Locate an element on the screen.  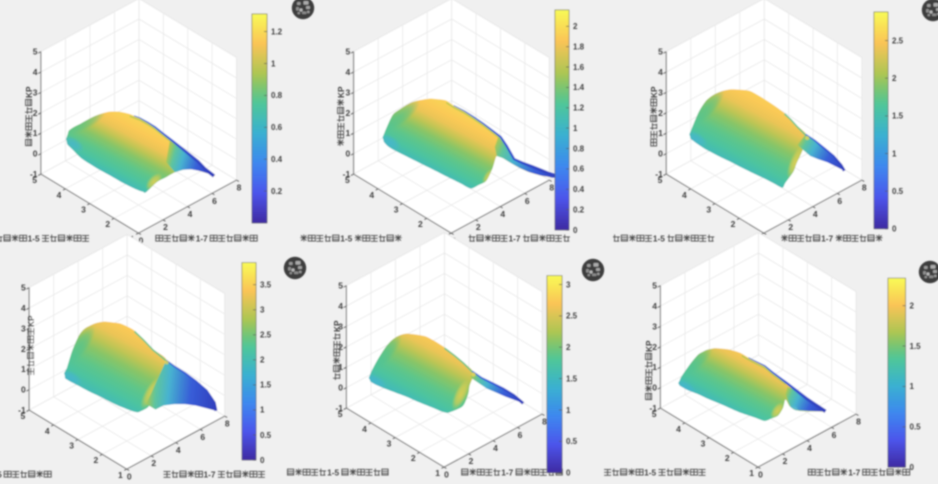
svg-text: 0.2 is located at coordinates (579, 209).